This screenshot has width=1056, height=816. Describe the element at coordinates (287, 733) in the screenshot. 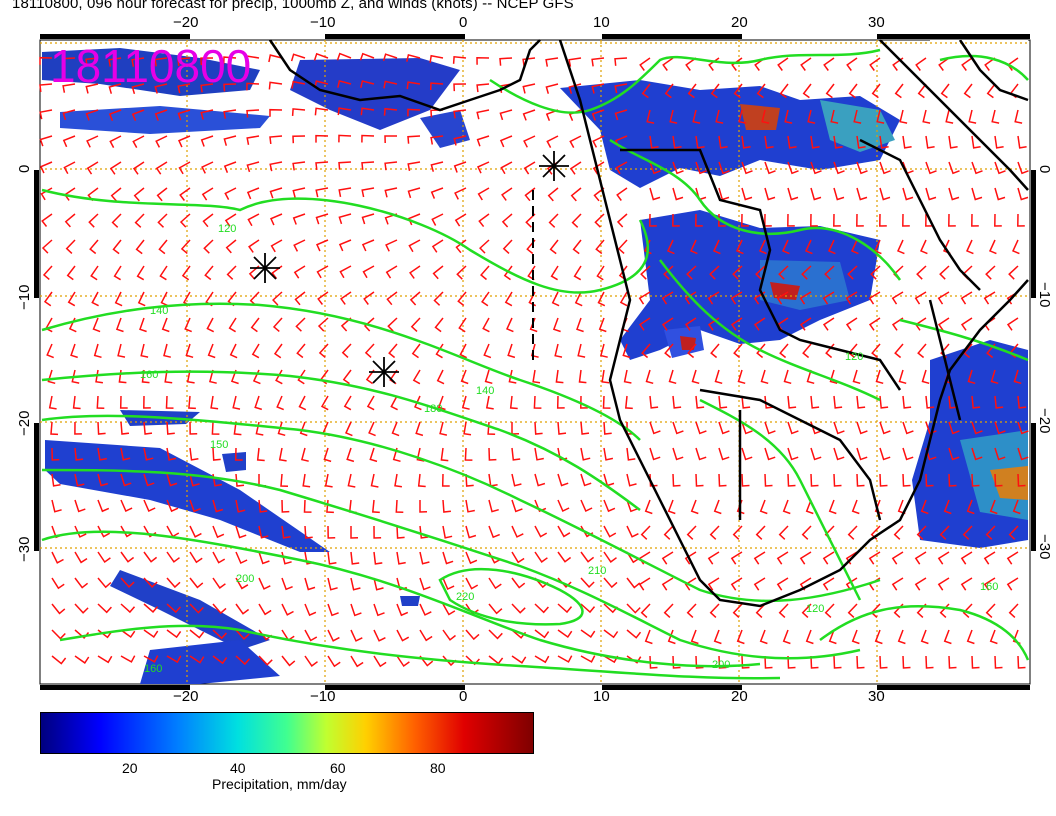

I see `precip-colorbar` at that location.